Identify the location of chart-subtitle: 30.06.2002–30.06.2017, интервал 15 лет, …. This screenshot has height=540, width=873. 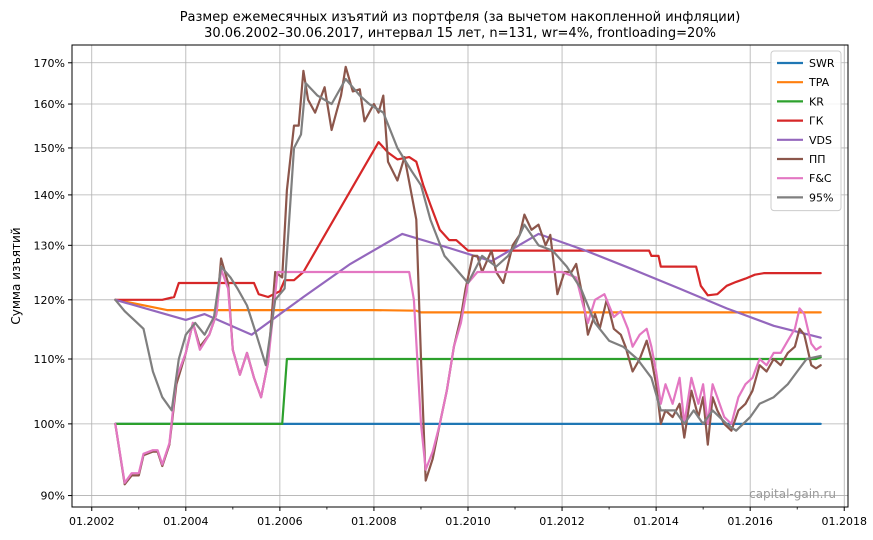
(460, 33).